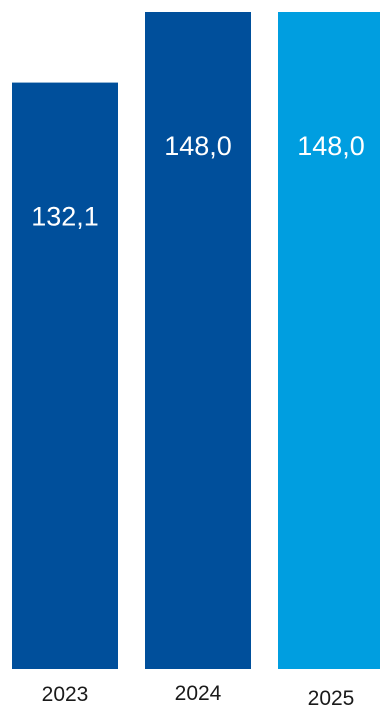 The width and height of the screenshot is (380, 710). I want to click on bar-value-label-2024: 148,0, so click(198, 146).